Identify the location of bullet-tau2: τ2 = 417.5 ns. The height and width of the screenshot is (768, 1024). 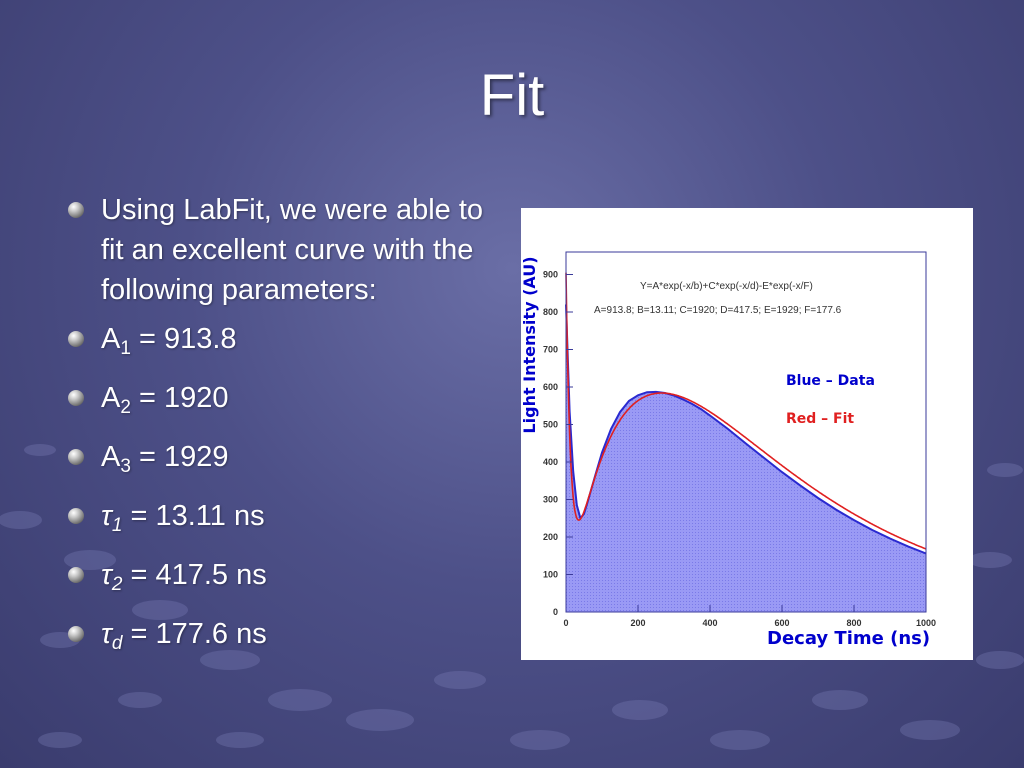
(276, 580).